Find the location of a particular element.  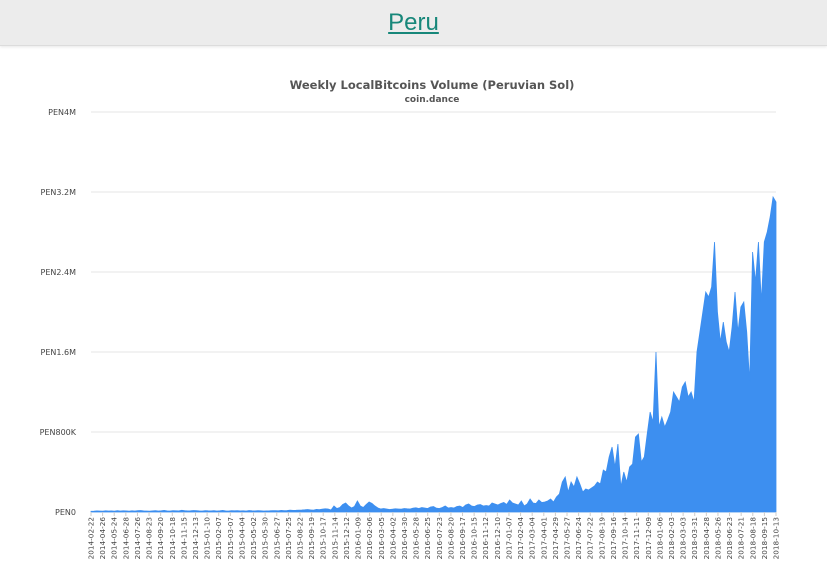

x-tick-label: 2017-08-19 is located at coordinates (601, 538).